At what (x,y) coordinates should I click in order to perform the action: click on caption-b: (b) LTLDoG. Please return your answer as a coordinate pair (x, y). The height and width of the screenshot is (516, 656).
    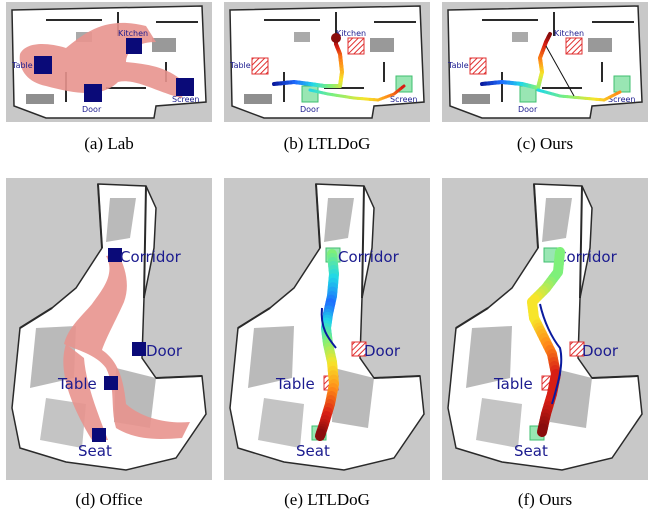
    Looking at the image, I should click on (327, 143).